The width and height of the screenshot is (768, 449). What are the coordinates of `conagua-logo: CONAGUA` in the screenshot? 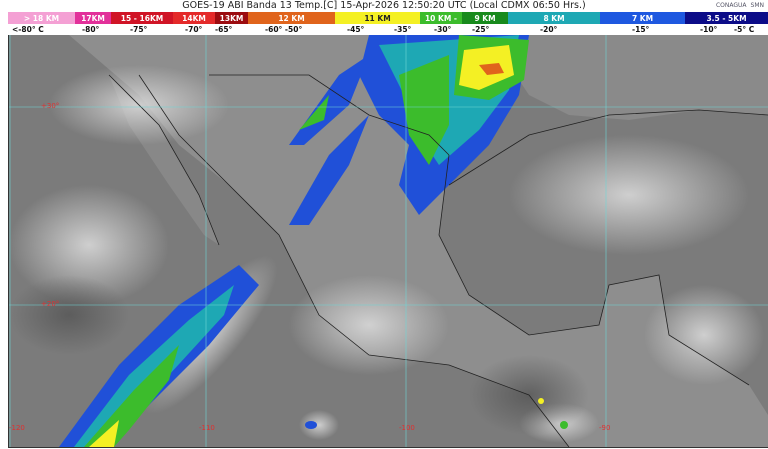 It's located at (731, 5).